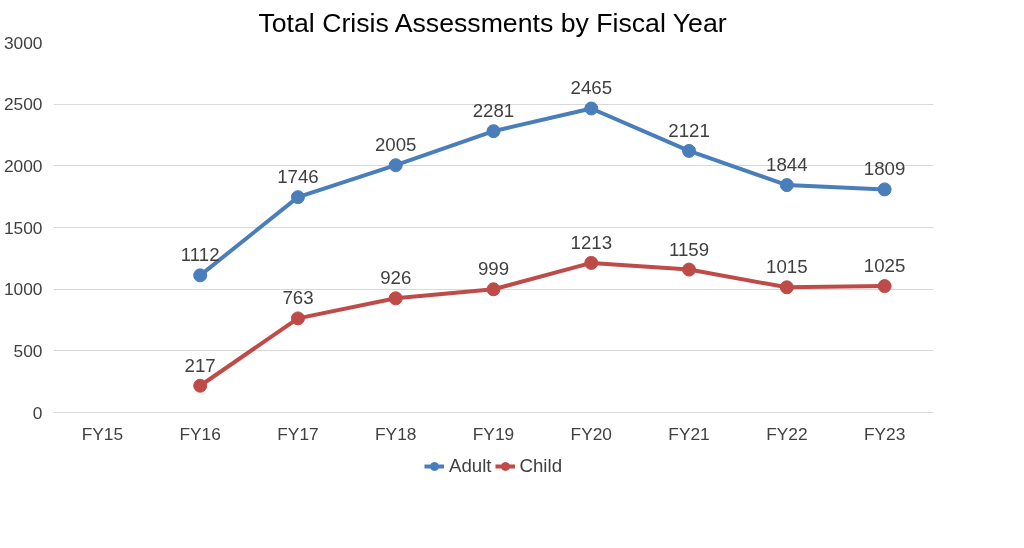 This screenshot has width=1024, height=548. I want to click on y-tick-label: 1000, so click(23, 289).